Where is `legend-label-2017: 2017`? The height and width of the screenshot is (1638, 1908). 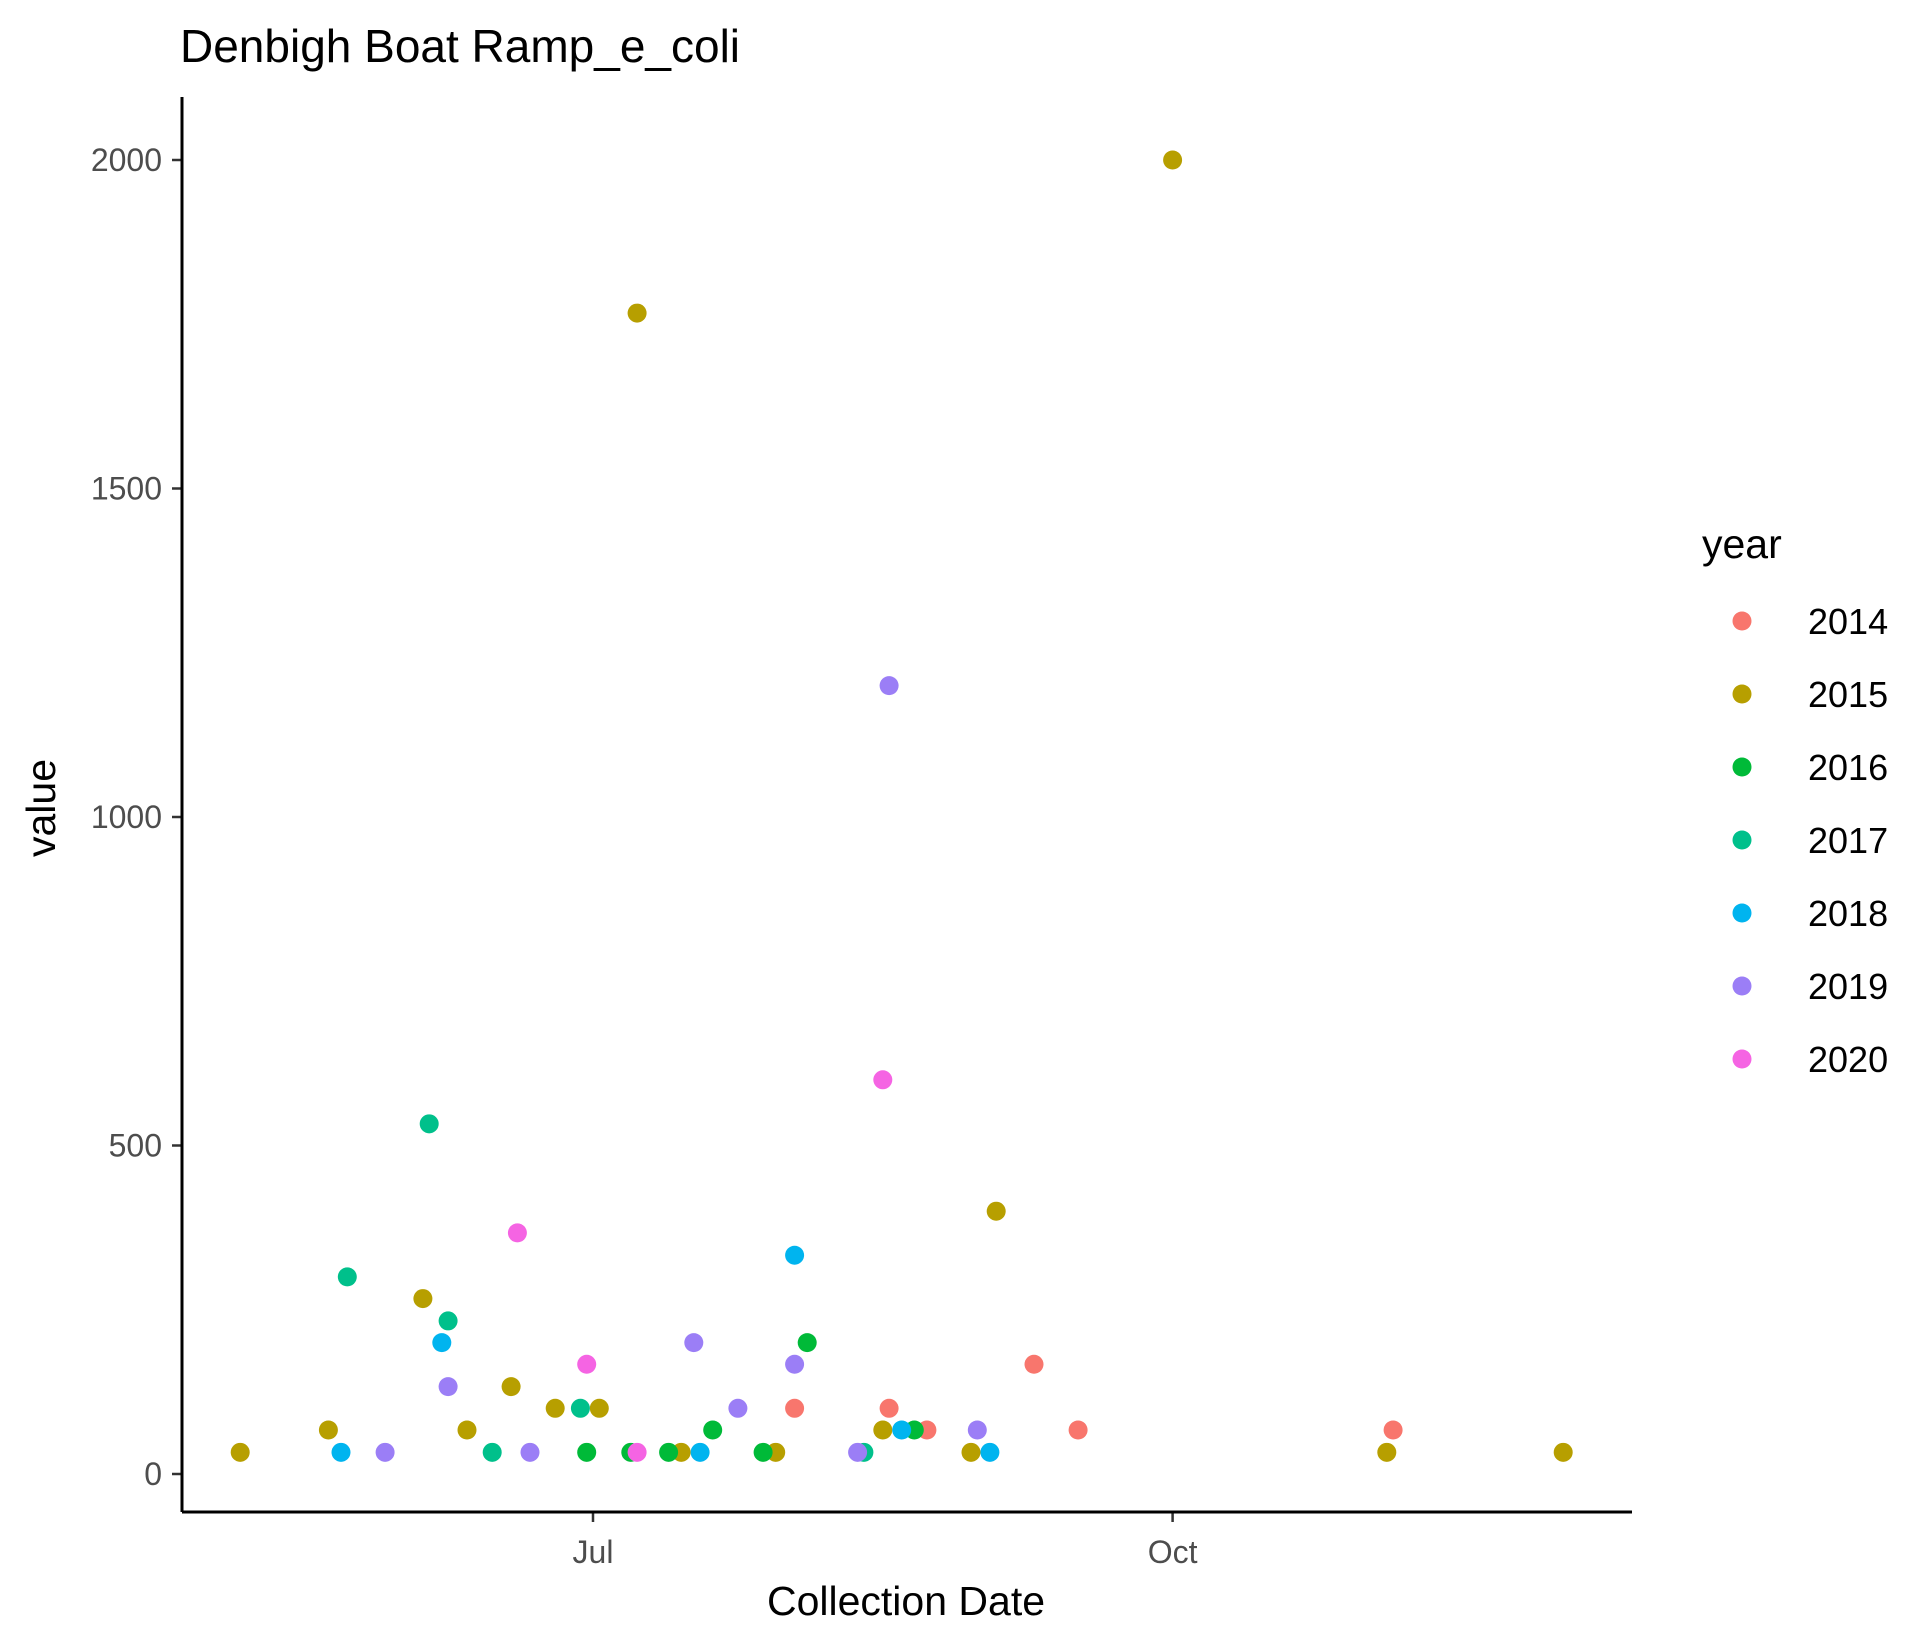 legend-label-2017: 2017 is located at coordinates (1848, 840).